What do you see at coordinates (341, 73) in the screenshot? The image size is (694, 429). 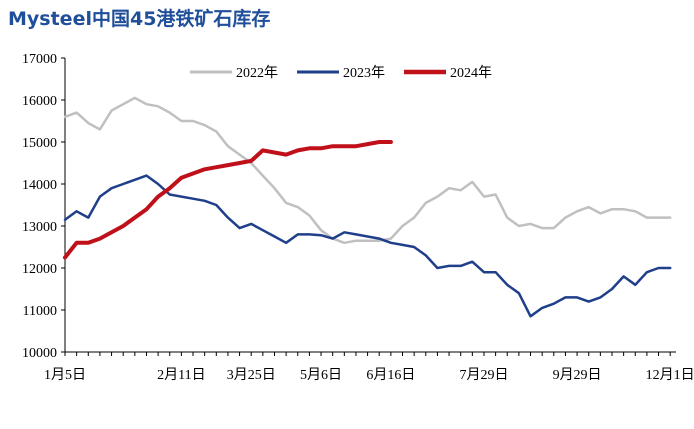 I see `legend: 2022年 2023年 2024年` at bounding box center [341, 73].